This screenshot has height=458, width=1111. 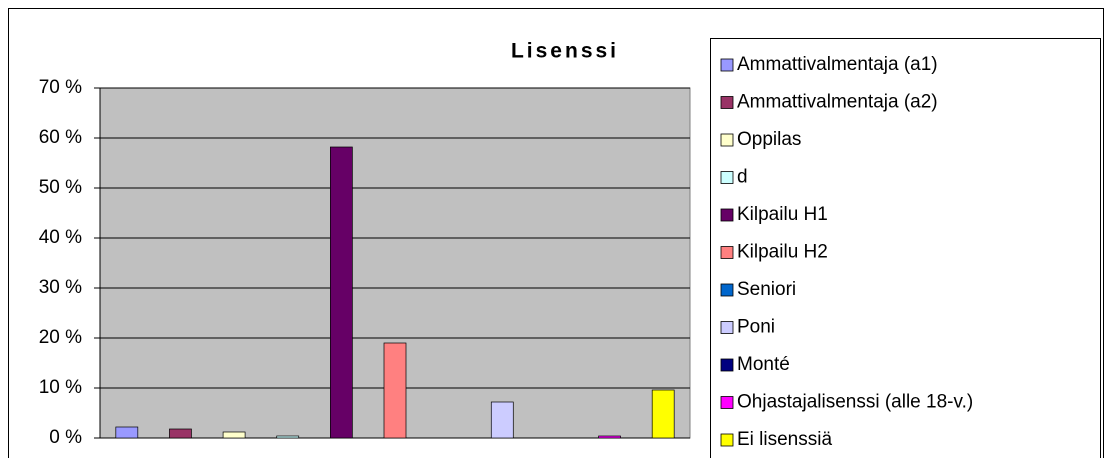 What do you see at coordinates (855, 402) in the screenshot?
I see `legend-label: Ohjastajalisenssi (alle 18-v.)` at bounding box center [855, 402].